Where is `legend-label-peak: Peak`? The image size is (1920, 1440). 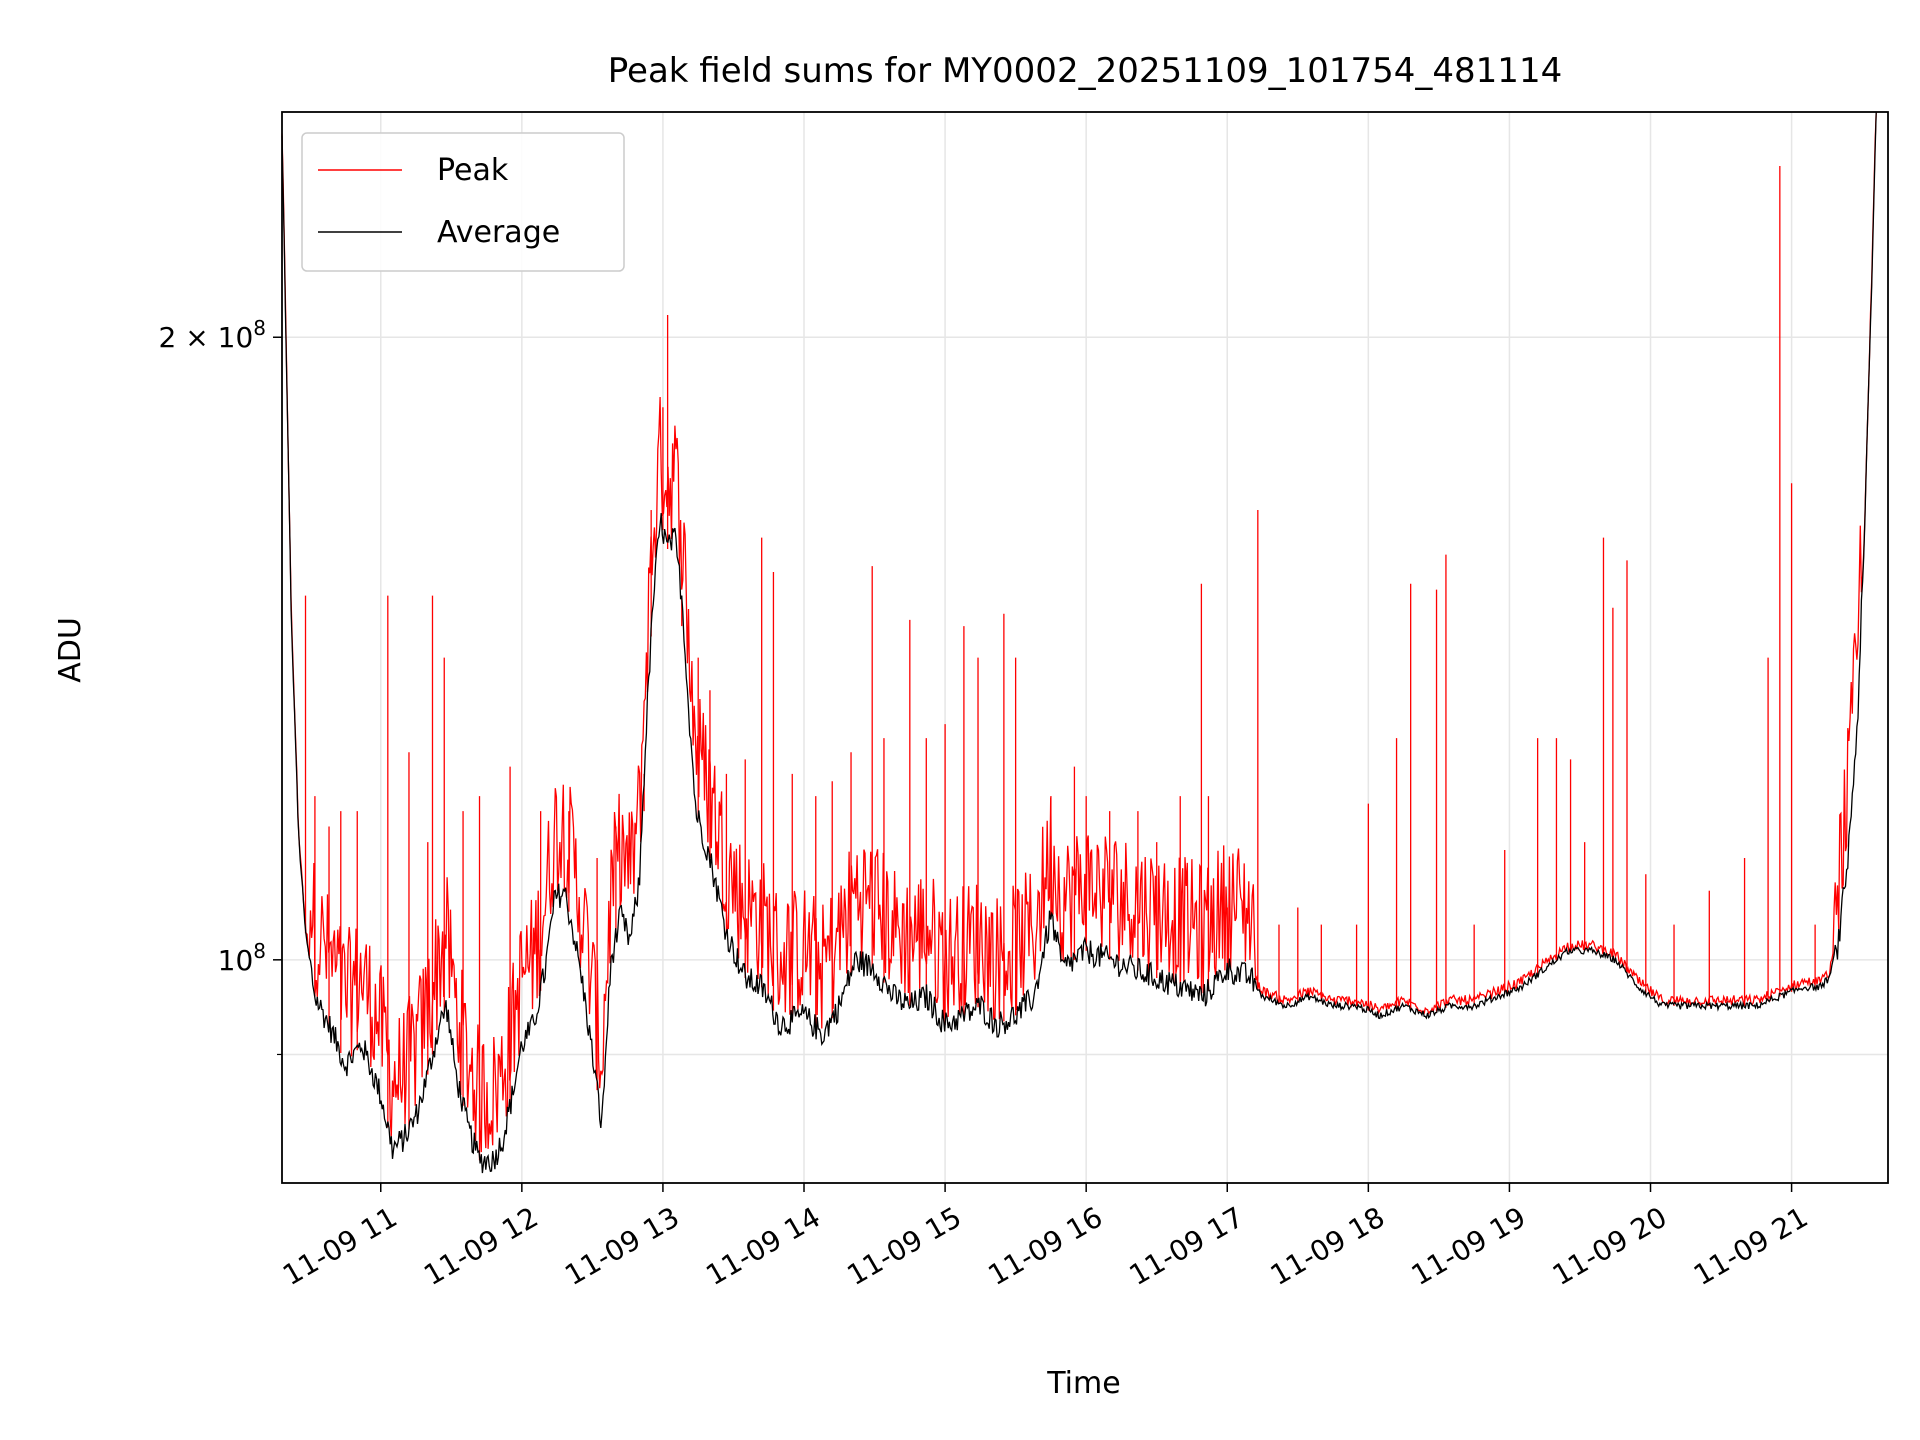 legend-label-peak: Peak is located at coordinates (473, 170).